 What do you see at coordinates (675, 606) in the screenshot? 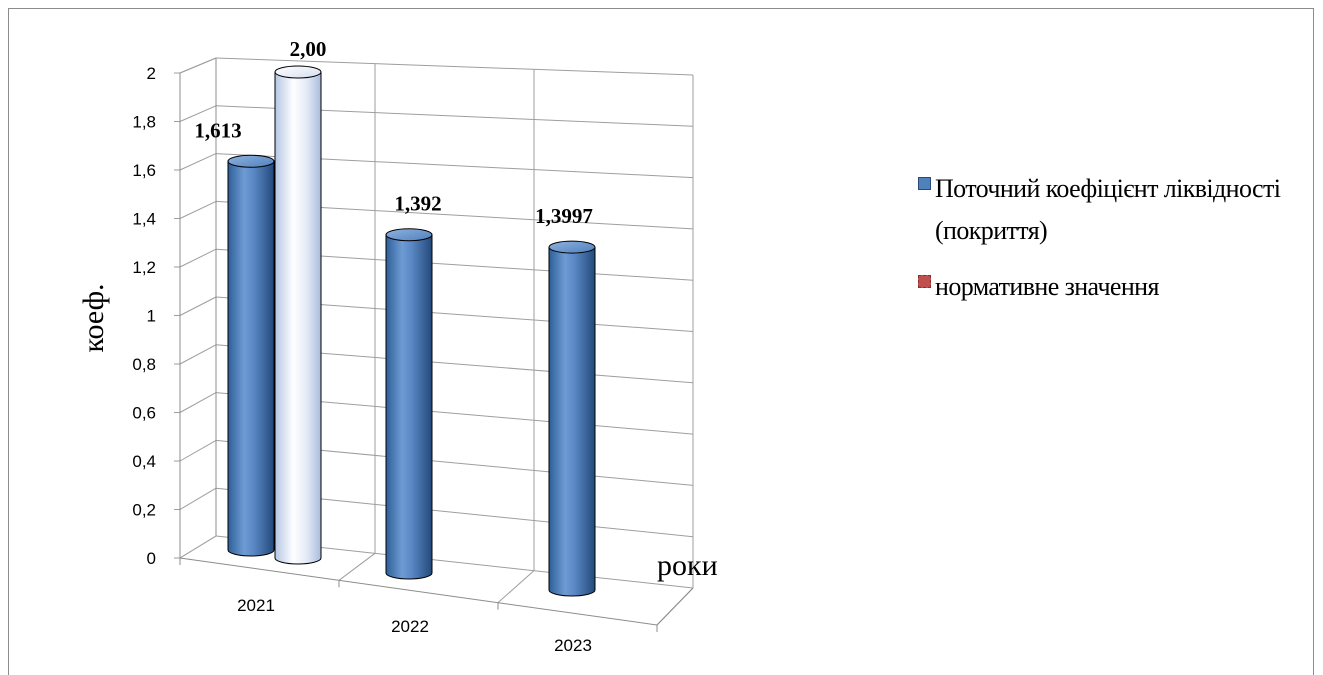
I see `depth-axis-line` at bounding box center [675, 606].